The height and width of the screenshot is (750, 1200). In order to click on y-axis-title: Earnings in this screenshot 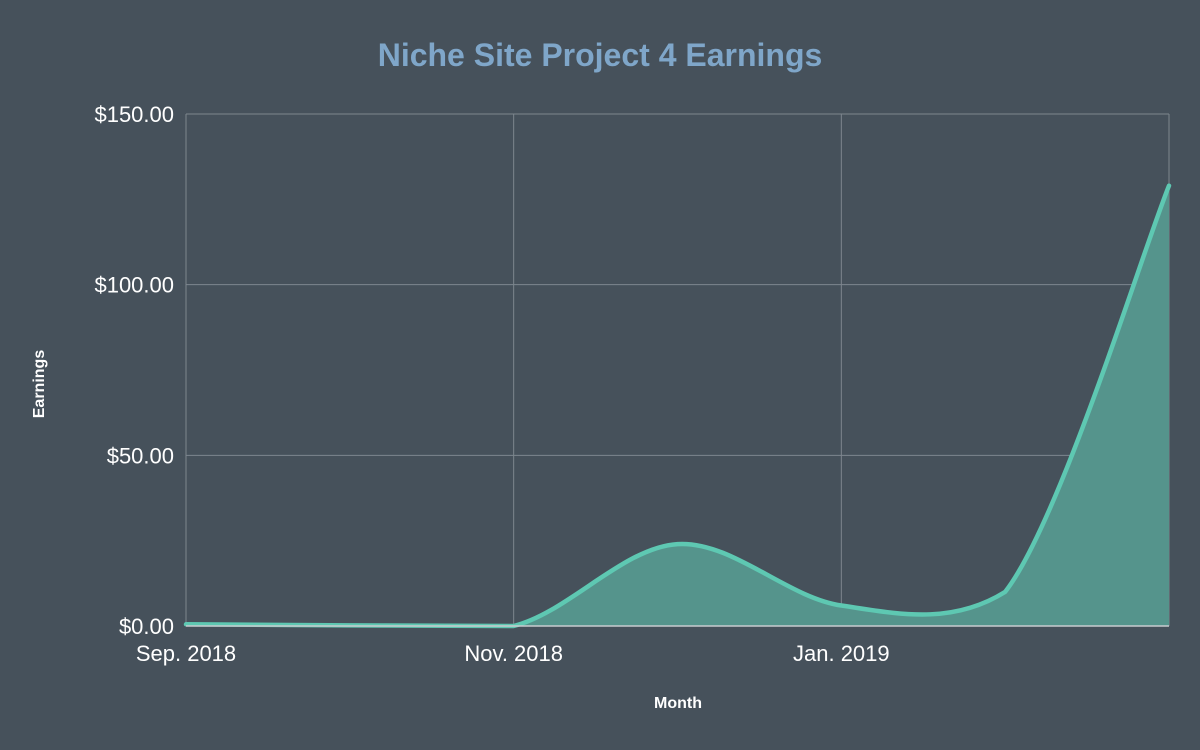, I will do `click(39, 384)`.